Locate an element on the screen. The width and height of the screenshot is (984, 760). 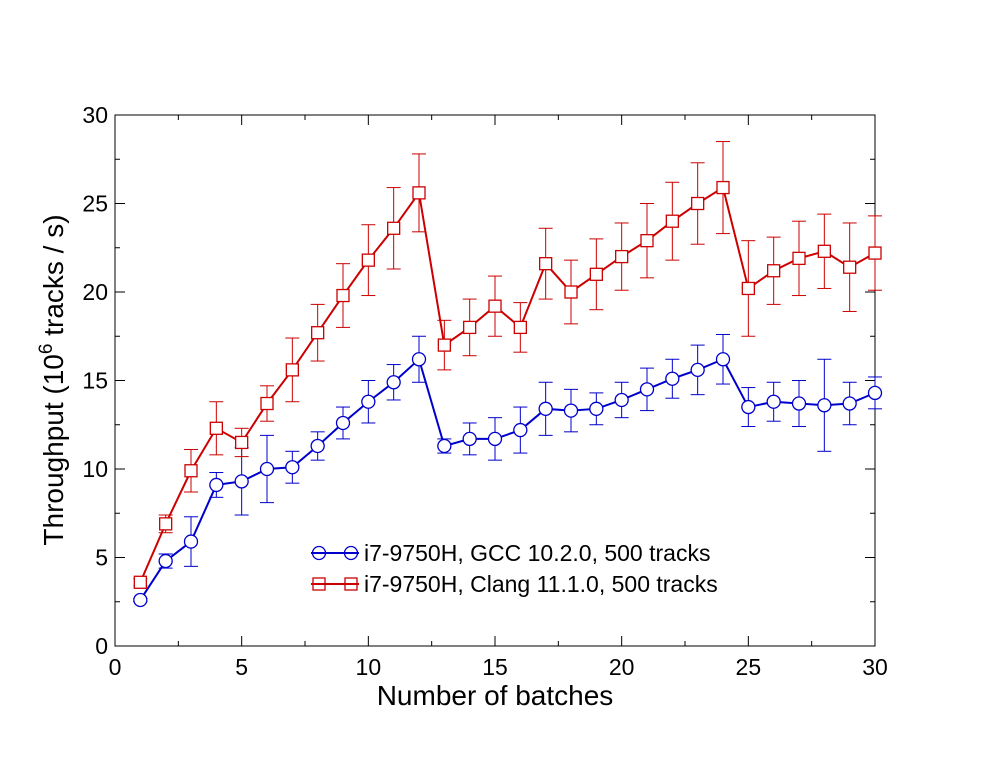
x-tick-label: 10 is located at coordinates (369, 667).